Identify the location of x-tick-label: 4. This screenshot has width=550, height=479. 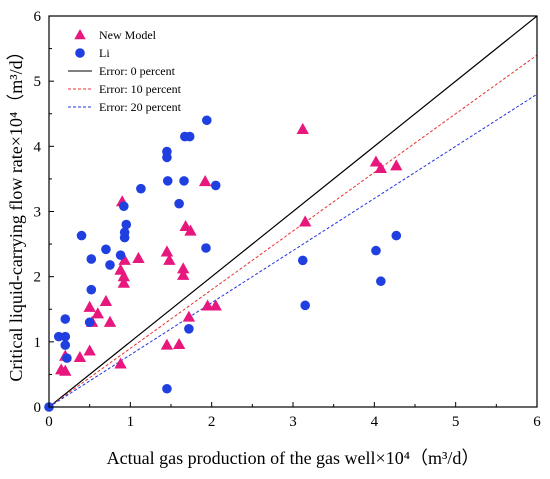
(375, 422).